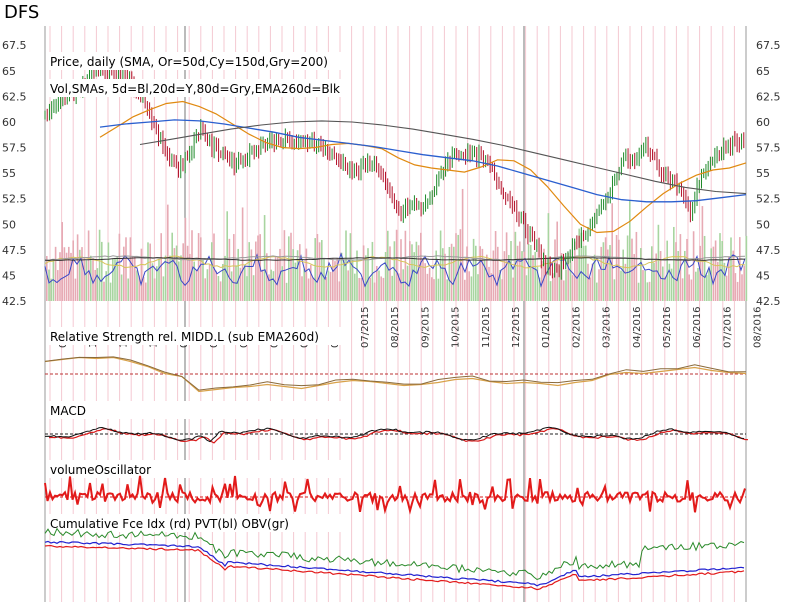 The image size is (797, 602). I want to click on y-tick-label-left: 47.5, so click(14, 250).